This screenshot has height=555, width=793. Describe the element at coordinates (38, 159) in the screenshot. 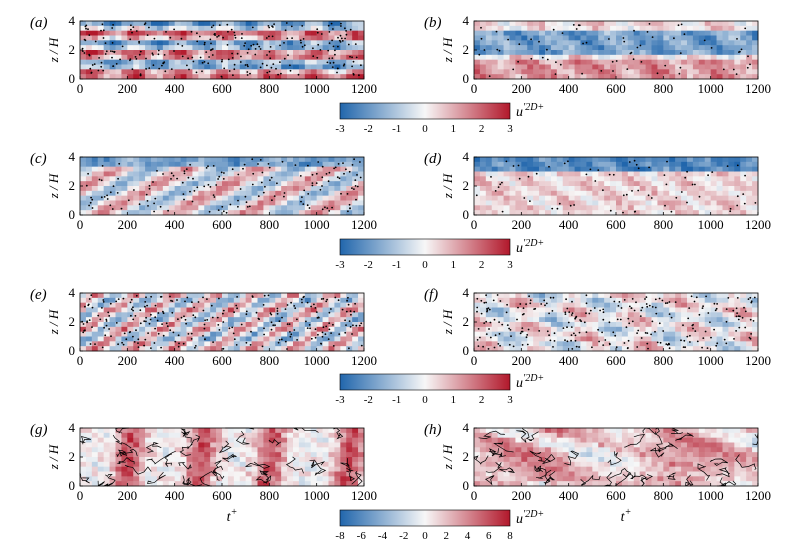

I see `panel-label: (c)` at that location.